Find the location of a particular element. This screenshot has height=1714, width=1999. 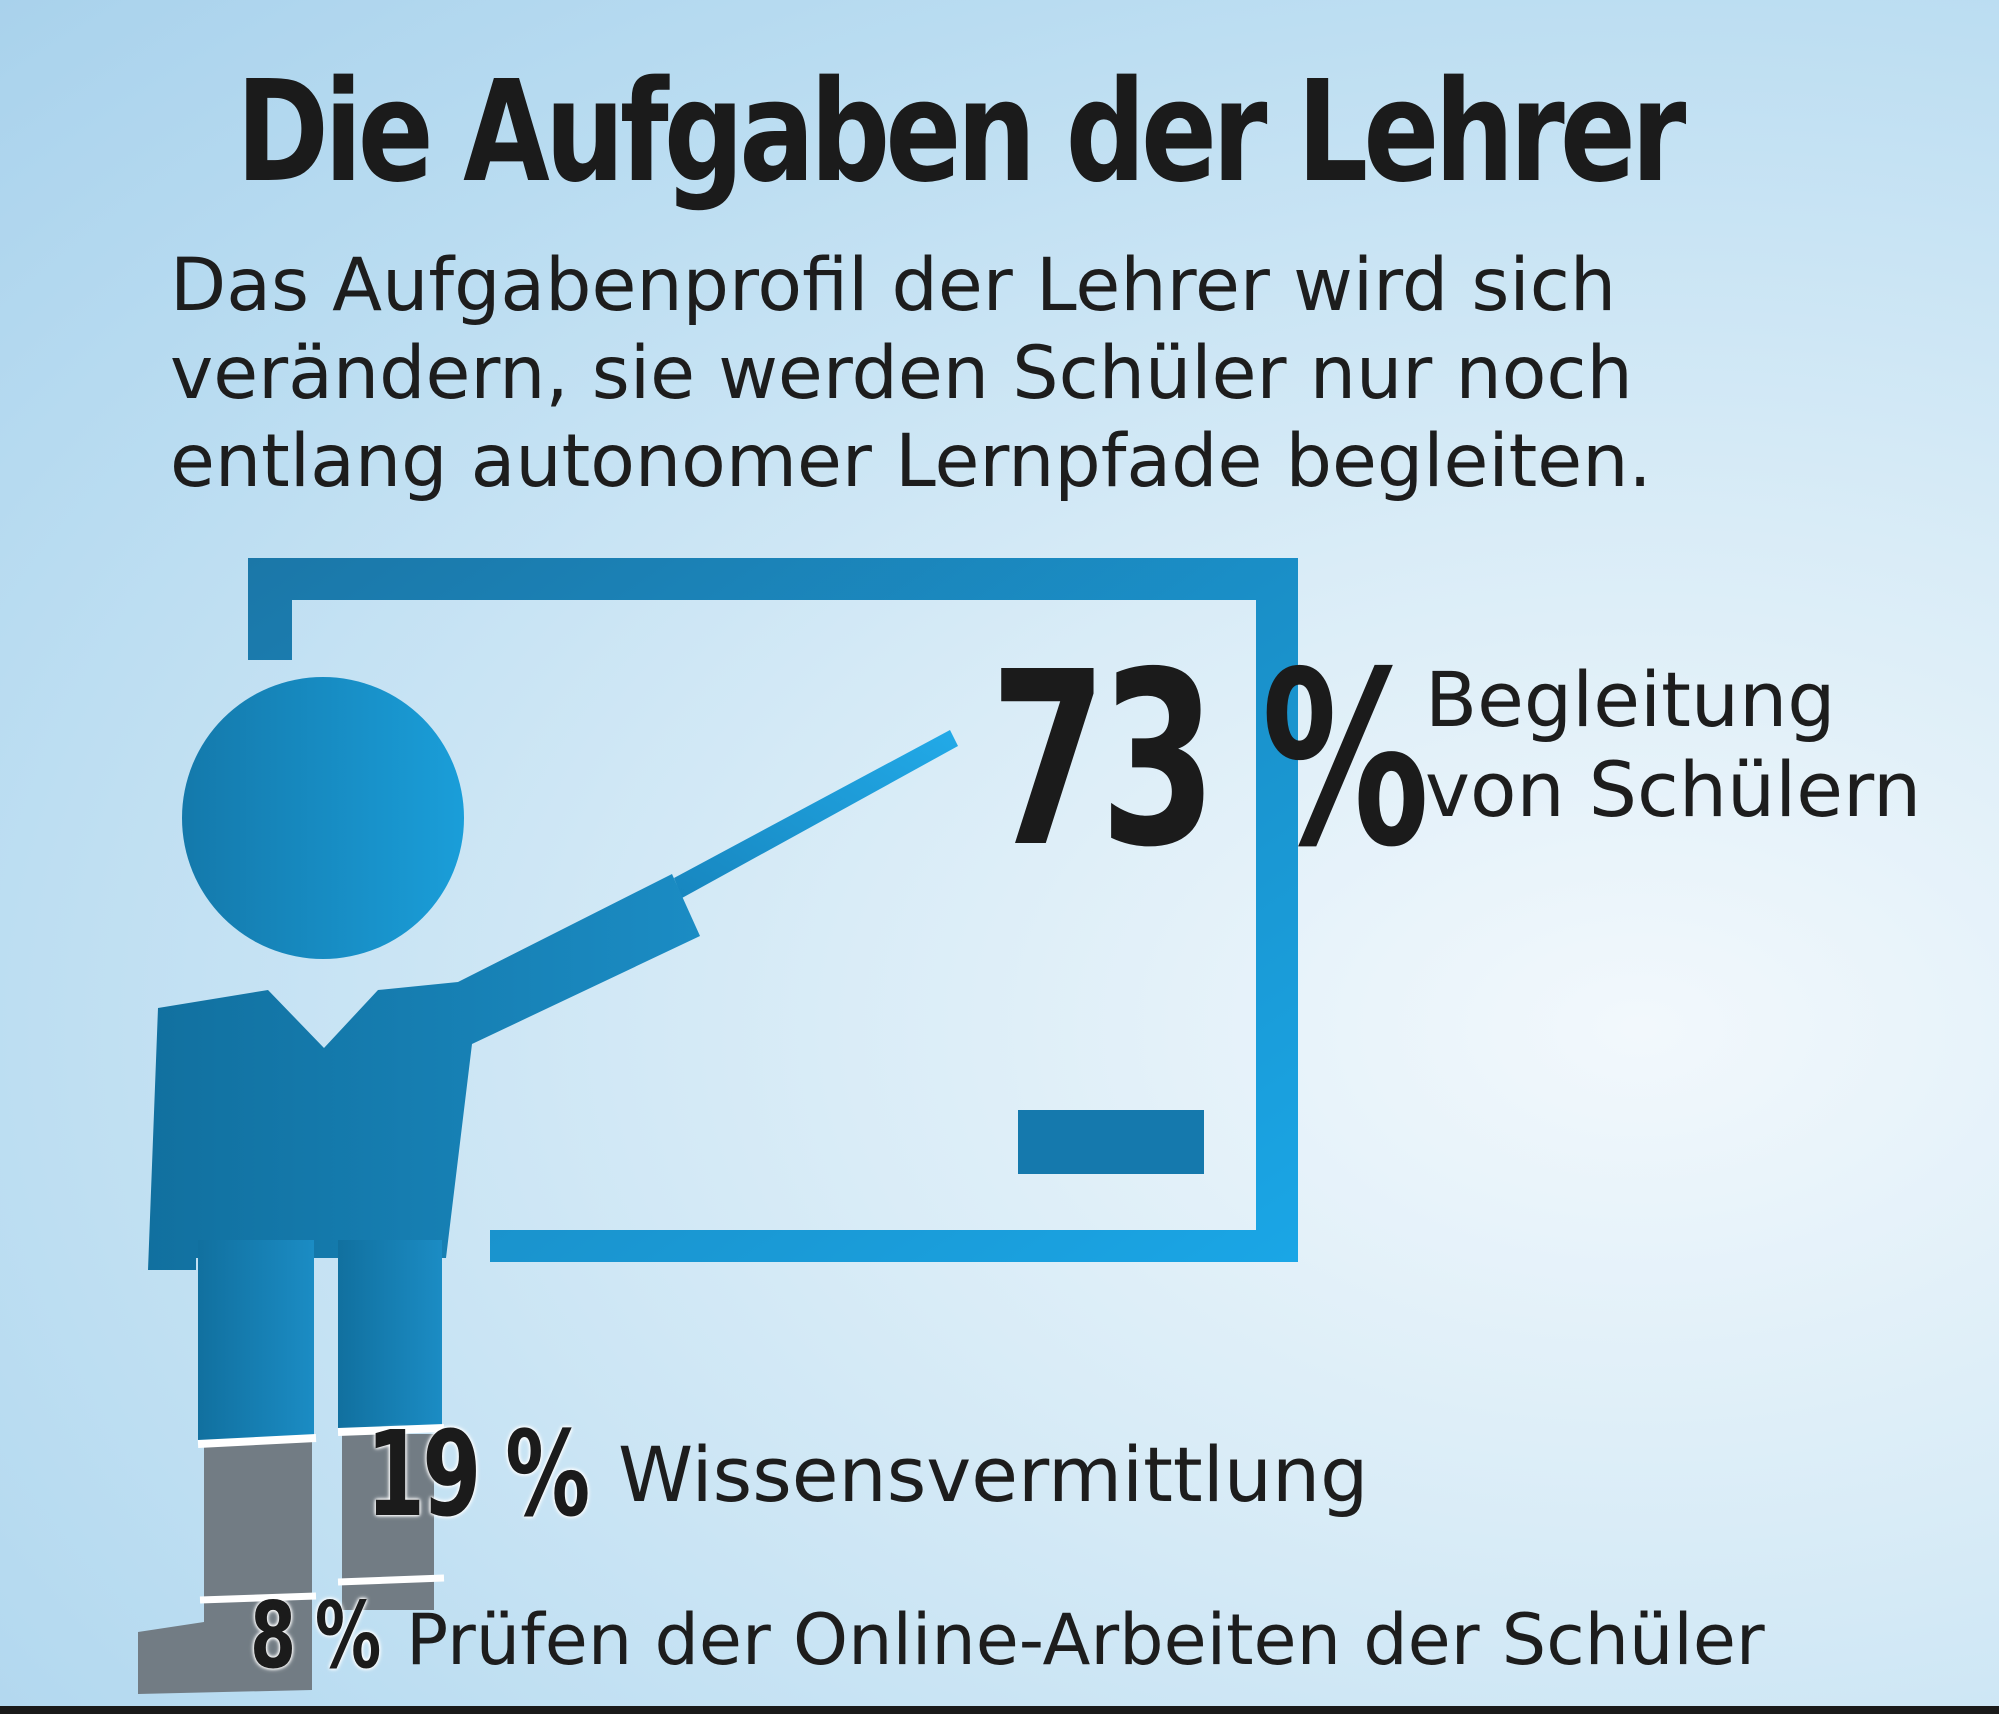

pointer-stick-icon is located at coordinates (816, 814).